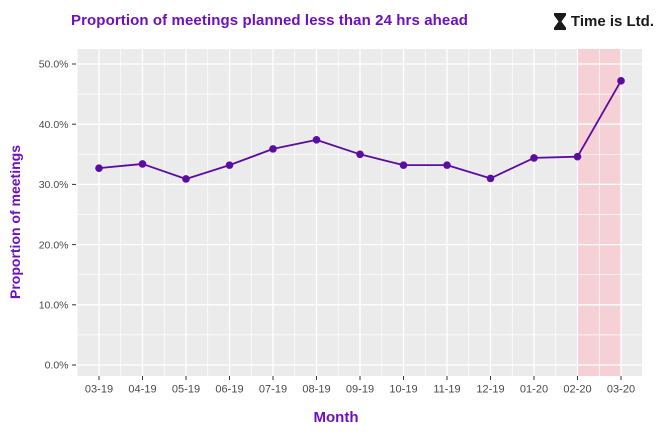 The height and width of the screenshot is (438, 661). What do you see at coordinates (360, 390) in the screenshot?
I see `x-tick-label: 09-19` at bounding box center [360, 390].